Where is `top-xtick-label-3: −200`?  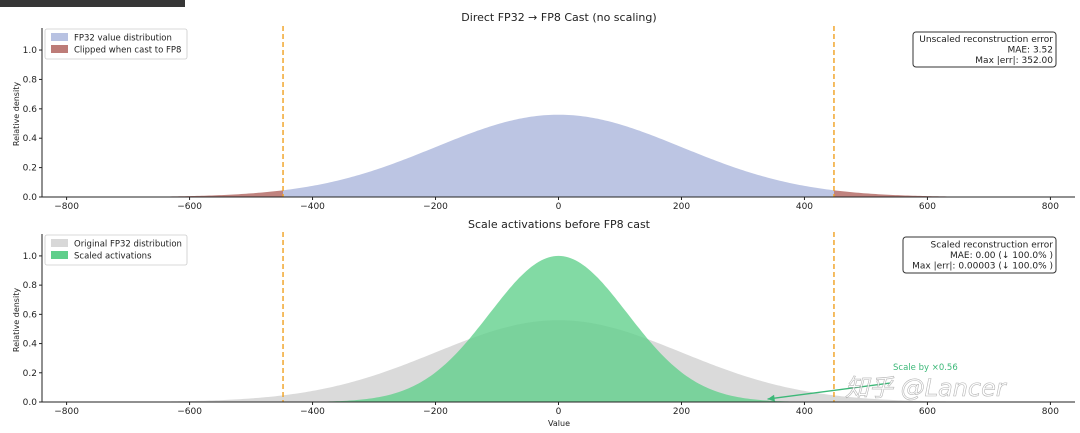
top-xtick-label-3: −200 is located at coordinates (435, 207).